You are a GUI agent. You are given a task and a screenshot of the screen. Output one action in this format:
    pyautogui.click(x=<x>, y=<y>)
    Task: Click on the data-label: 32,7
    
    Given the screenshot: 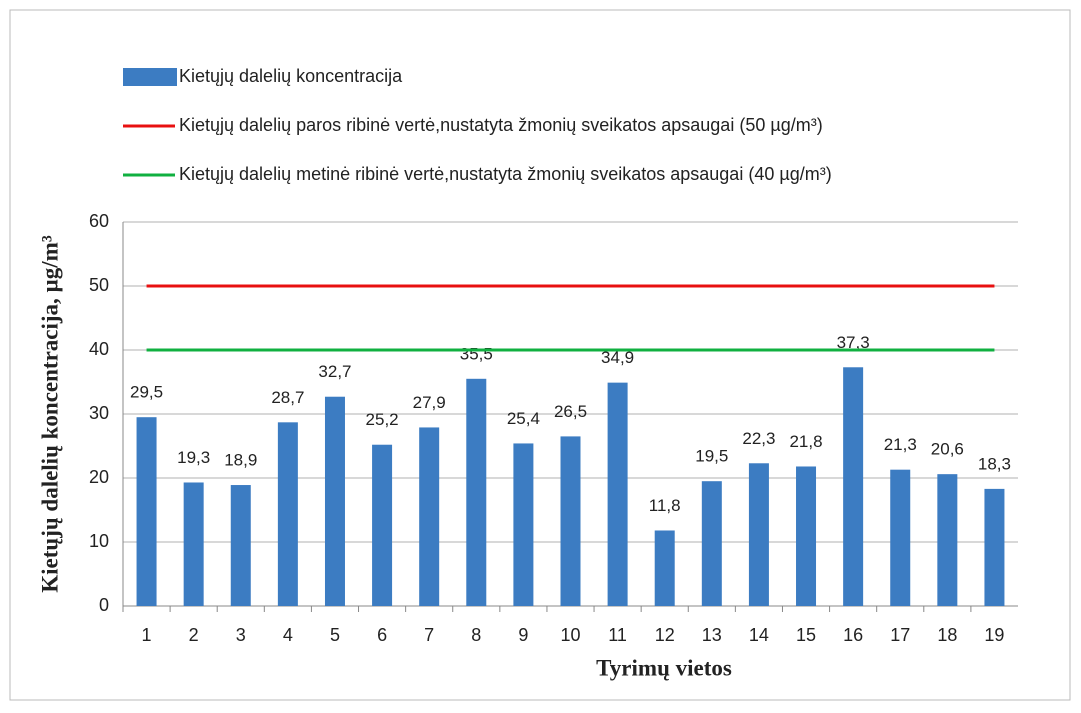 What is the action you would take?
    pyautogui.click(x=334, y=371)
    